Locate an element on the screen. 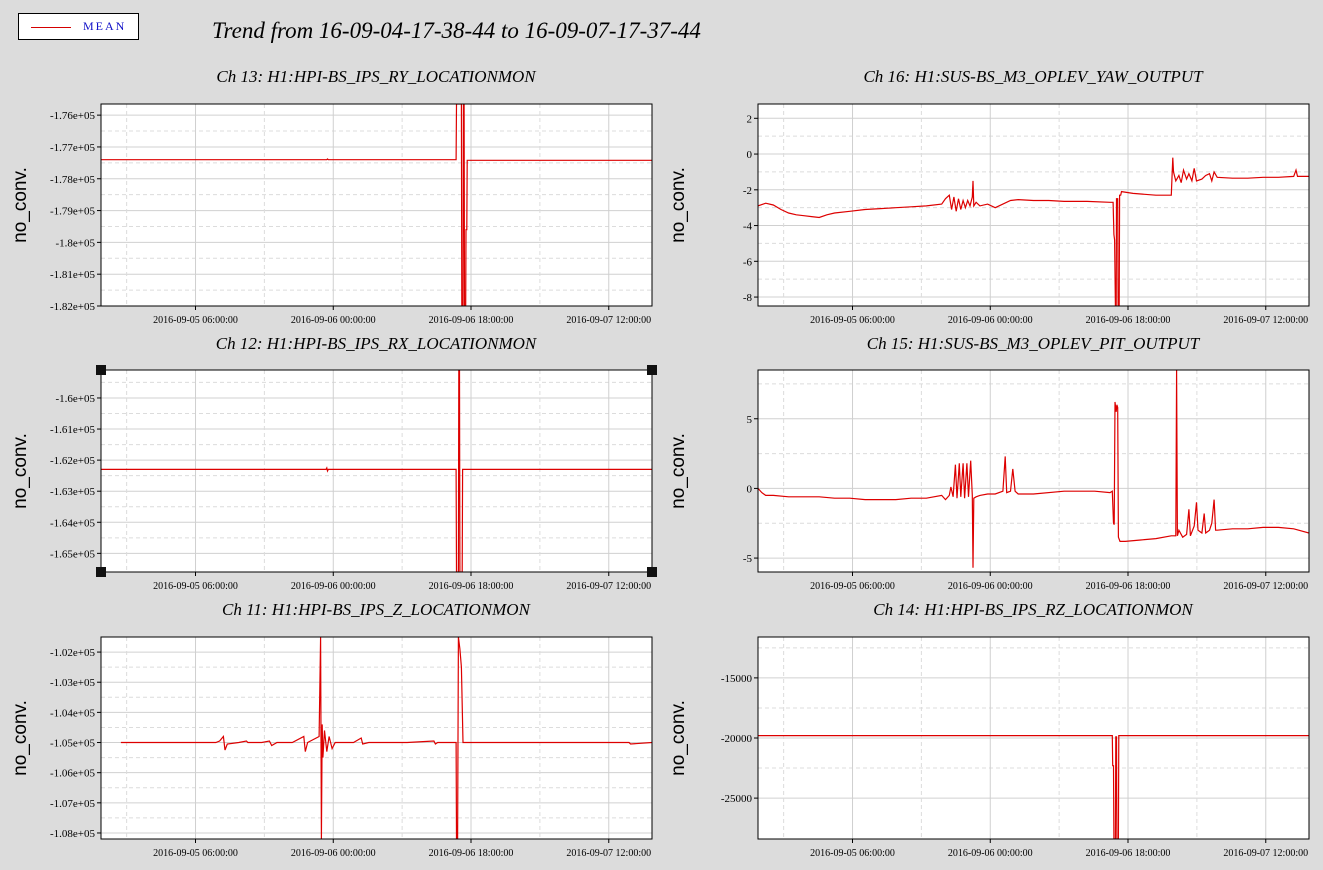  y-tick-label: -25000 is located at coordinates (737, 799).